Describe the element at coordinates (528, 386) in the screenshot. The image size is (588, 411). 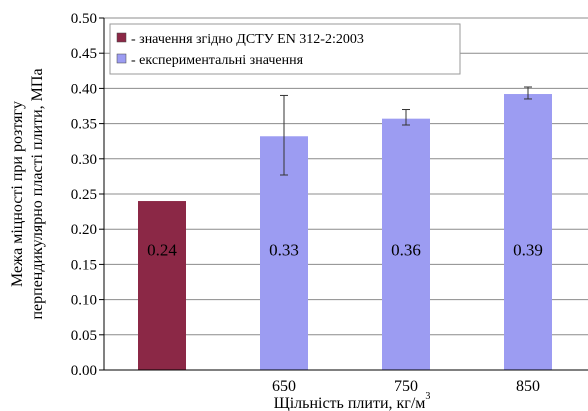
I see `x-tick-label: 850` at that location.